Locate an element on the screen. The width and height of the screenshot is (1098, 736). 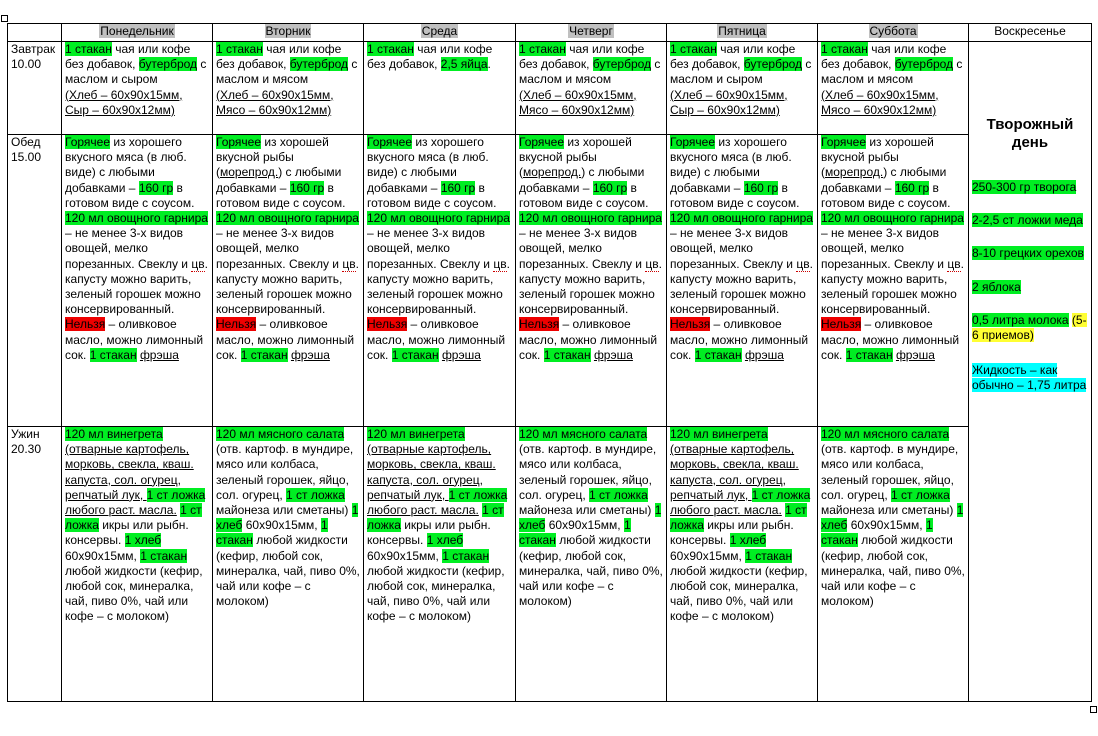
sunday-cottage: 250-300 гр творога is located at coordinates (1024, 187).